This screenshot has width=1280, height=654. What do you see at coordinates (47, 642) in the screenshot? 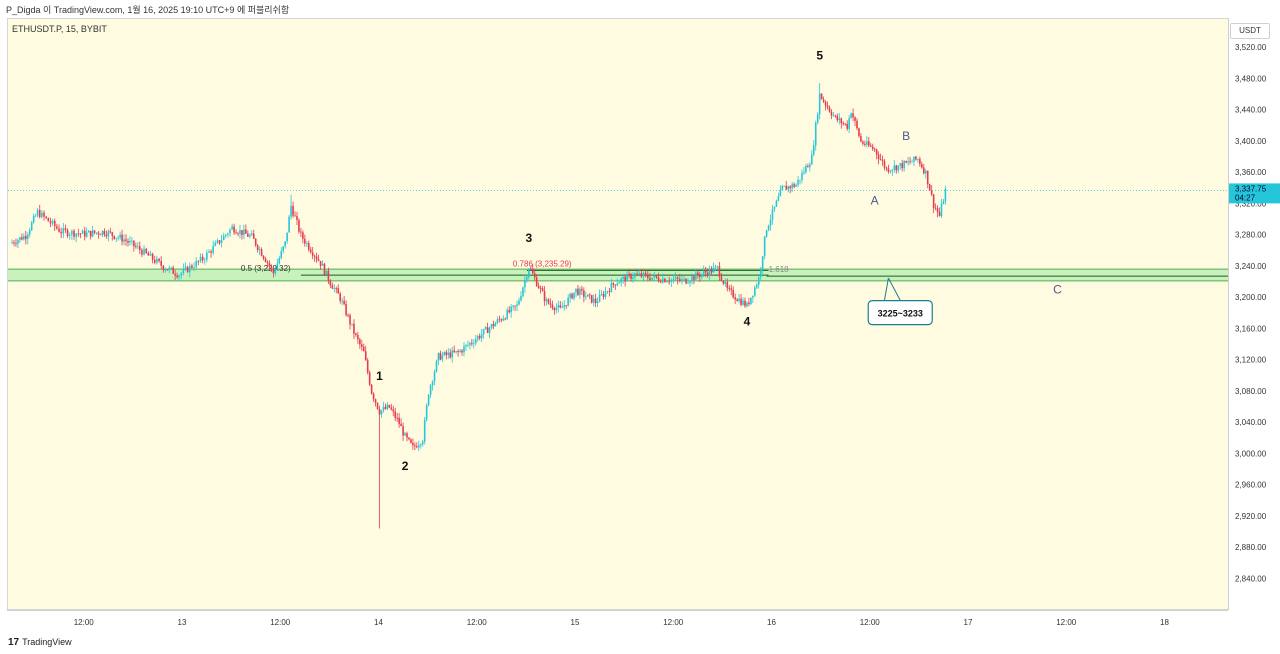
I see `brand-text: TradingView` at bounding box center [47, 642].